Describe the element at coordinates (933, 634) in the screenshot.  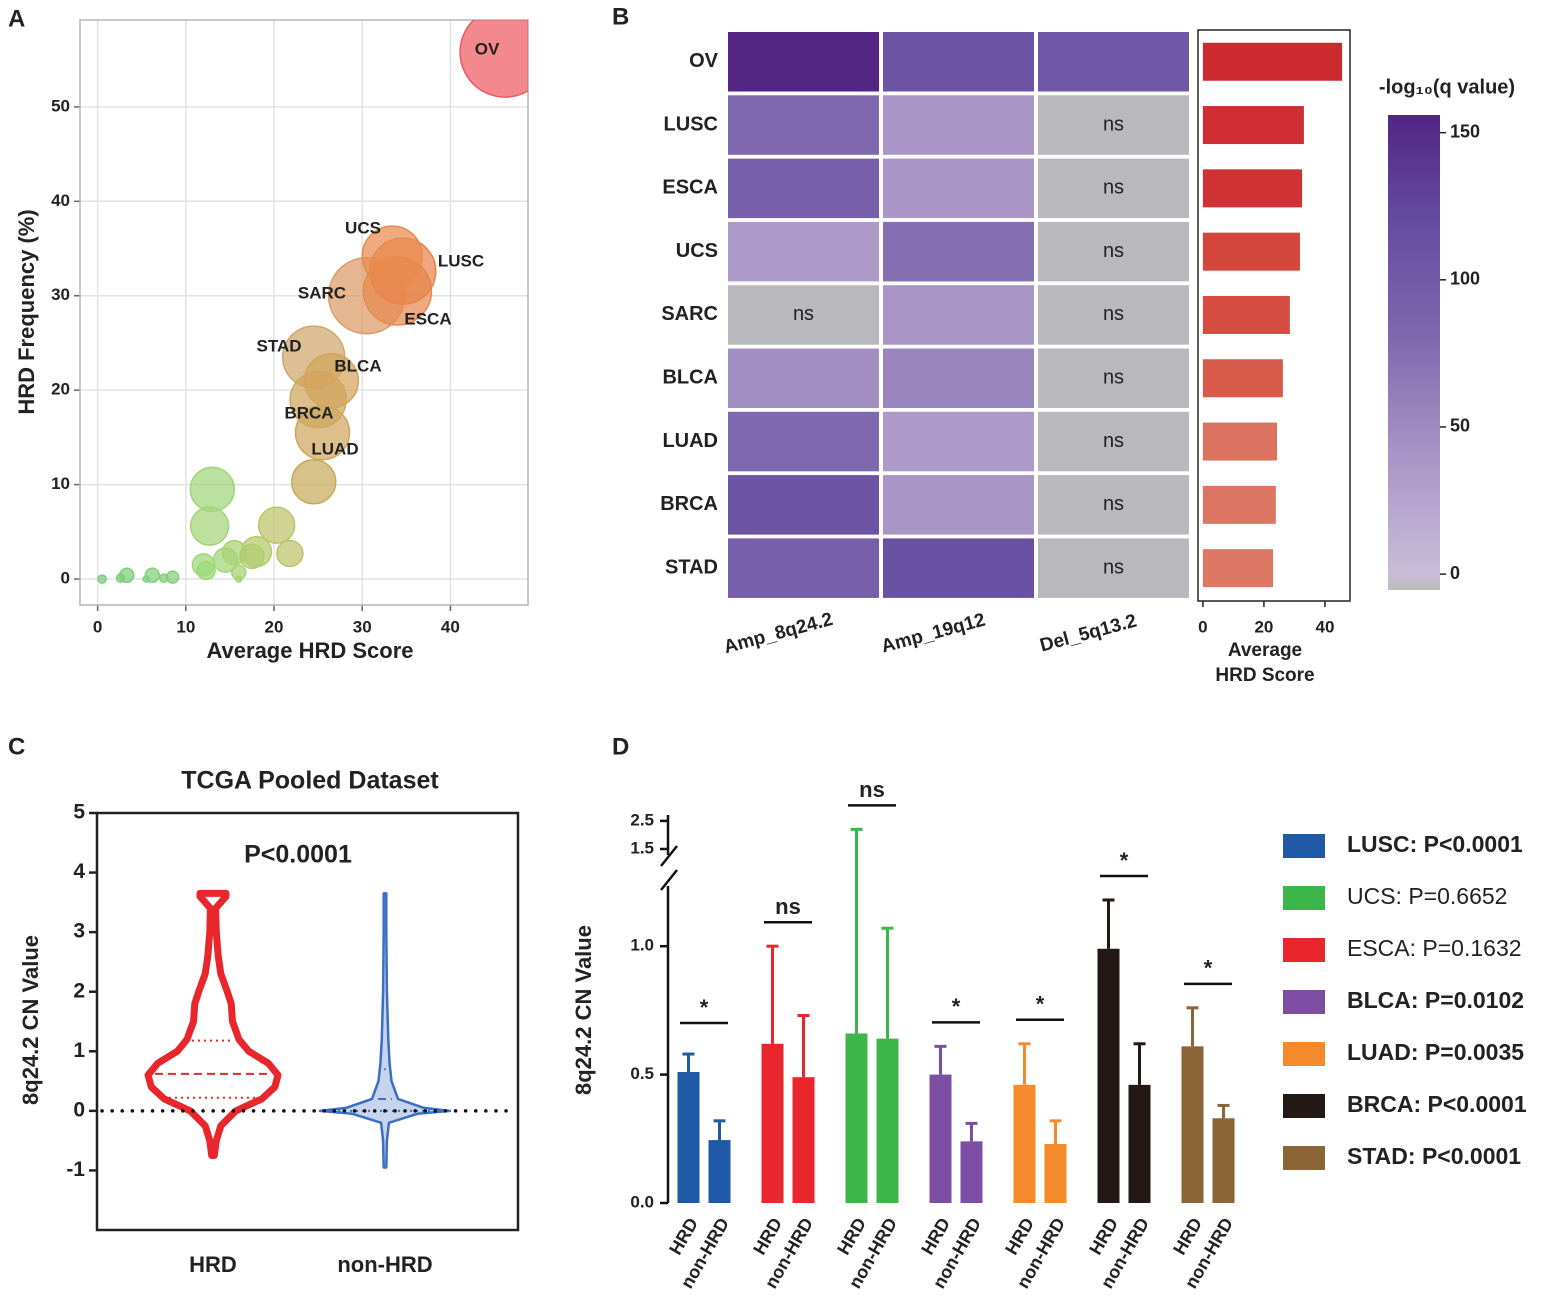
I see `column-label: Amp_19q12` at that location.